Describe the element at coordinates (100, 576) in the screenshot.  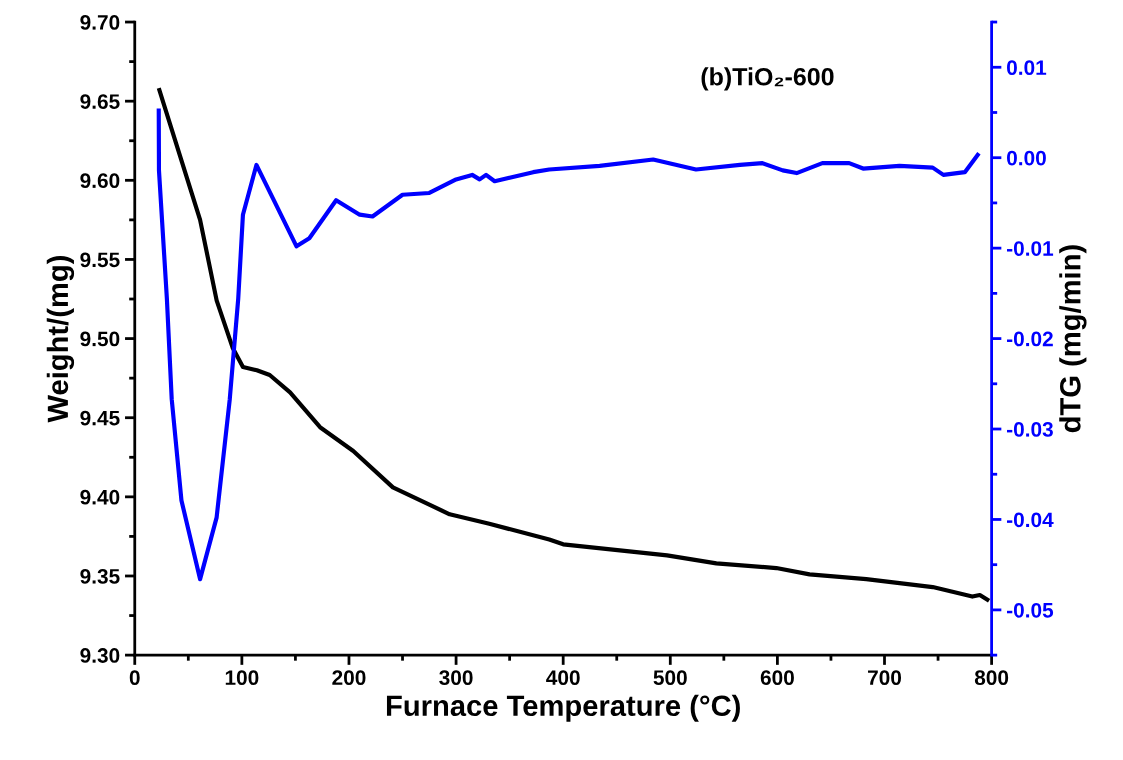
I see `y-tick-label: 9.35` at that location.